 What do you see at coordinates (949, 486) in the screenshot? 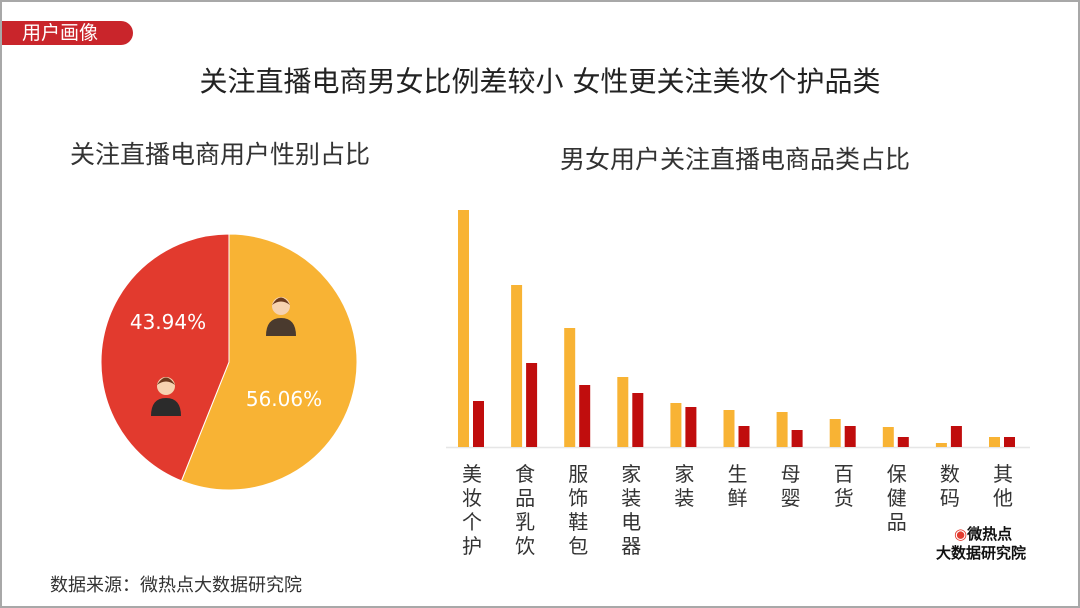
I see `category-label: 数码` at bounding box center [949, 486].